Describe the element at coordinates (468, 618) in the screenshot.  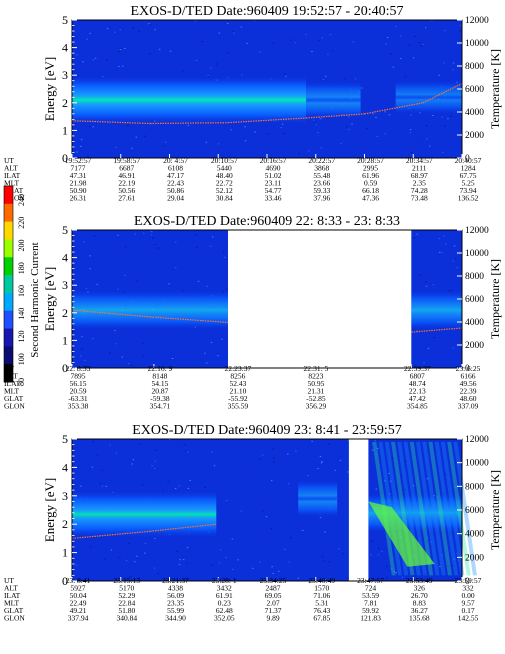
I see `table-cell: 142.55` at that location.